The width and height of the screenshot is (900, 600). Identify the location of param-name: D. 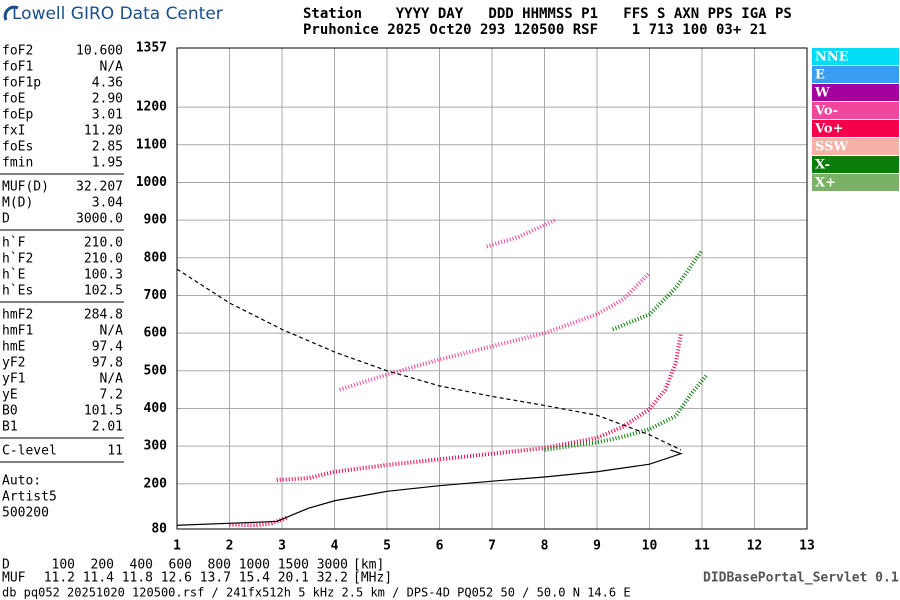
(6, 219).